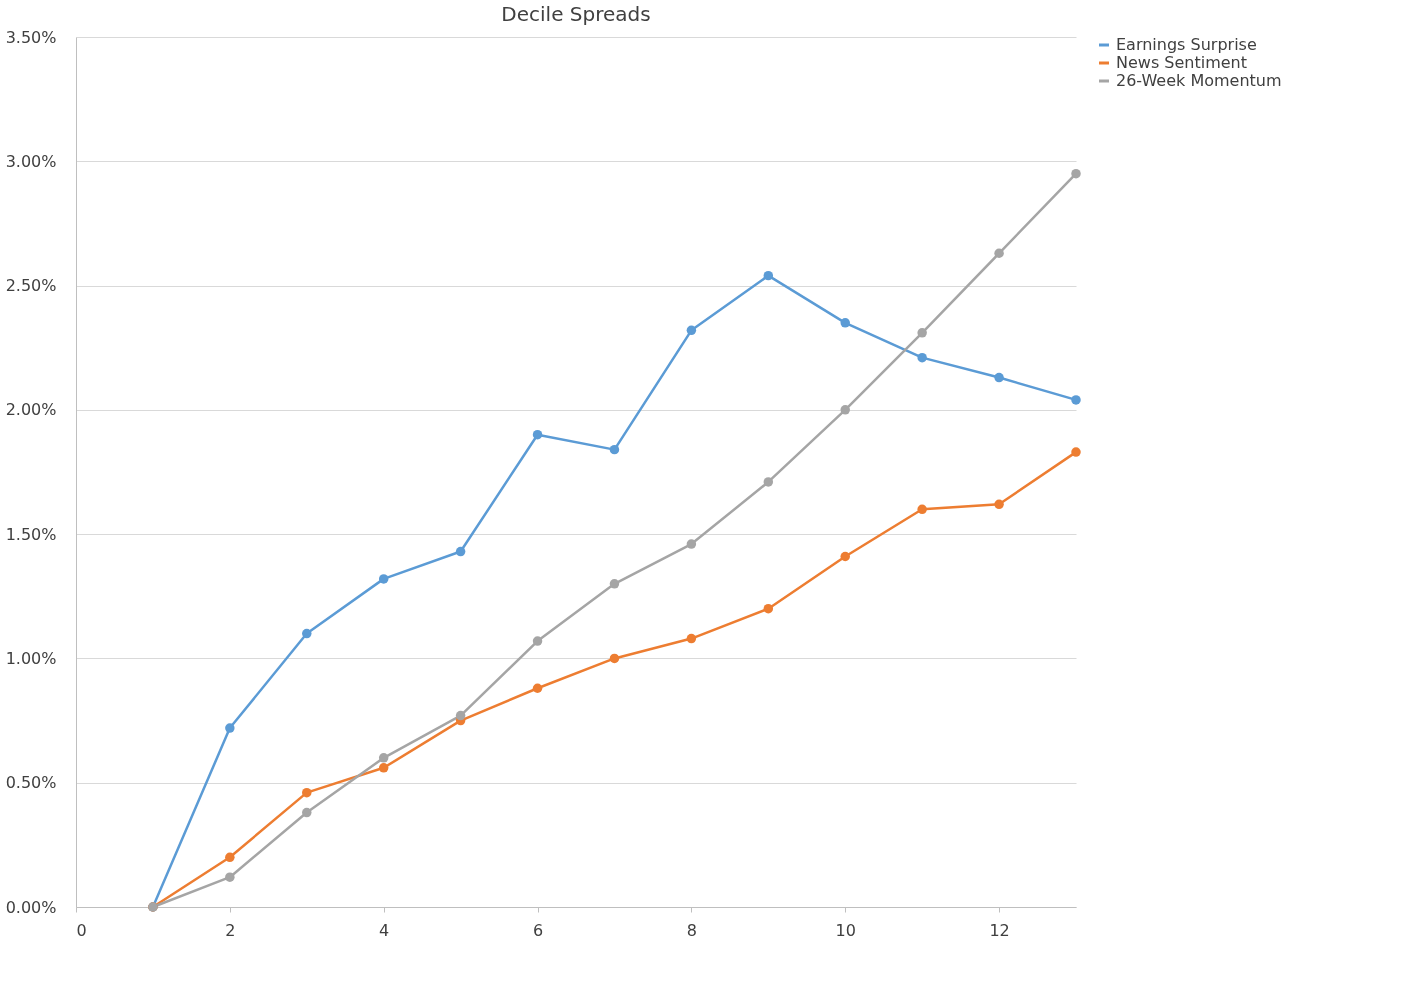 This screenshot has height=983, width=1418. I want to click on x-tick-label: 8, so click(691, 930).